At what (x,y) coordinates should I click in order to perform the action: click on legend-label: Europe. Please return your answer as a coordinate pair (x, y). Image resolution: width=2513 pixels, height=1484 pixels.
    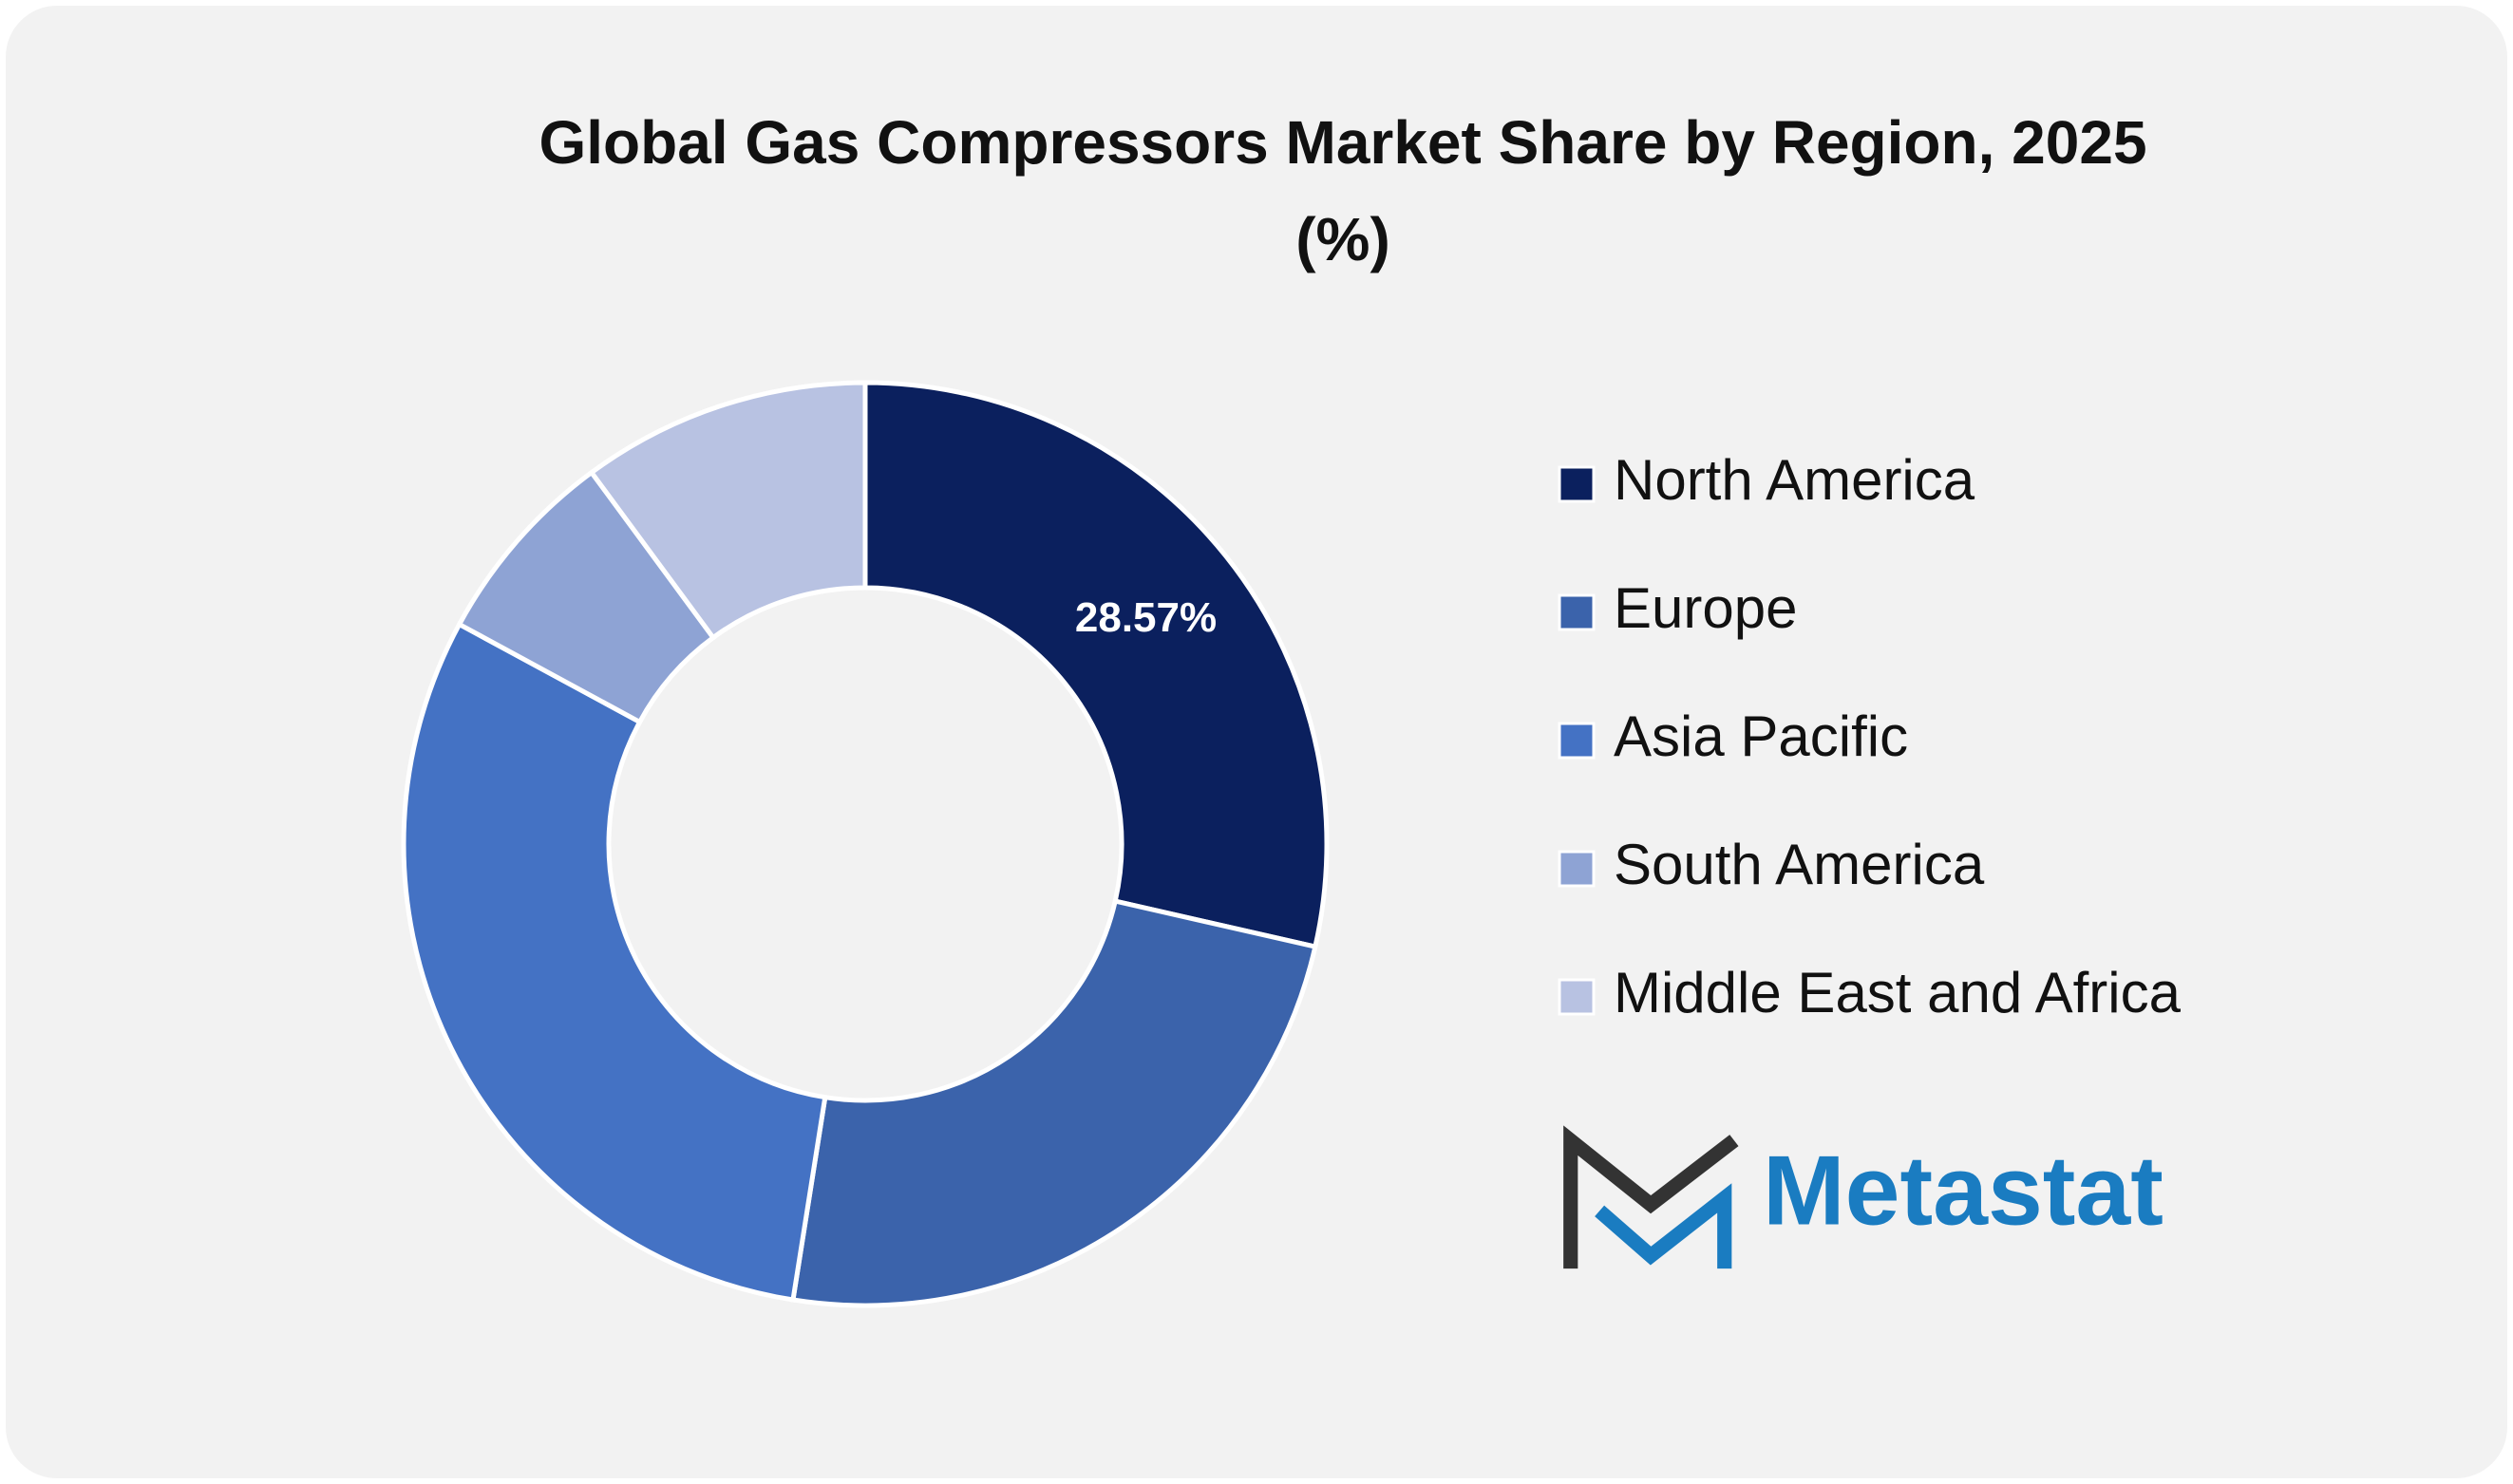
    Looking at the image, I should click on (1706, 608).